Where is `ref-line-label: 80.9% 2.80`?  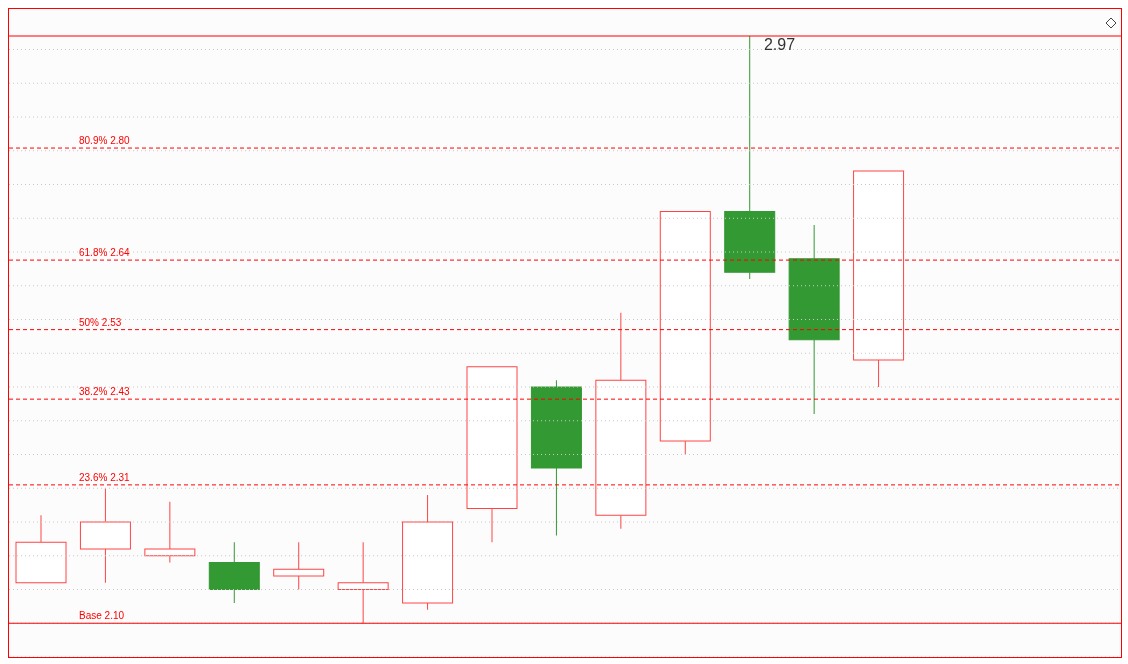
ref-line-label: 80.9% 2.80 is located at coordinates (105, 141).